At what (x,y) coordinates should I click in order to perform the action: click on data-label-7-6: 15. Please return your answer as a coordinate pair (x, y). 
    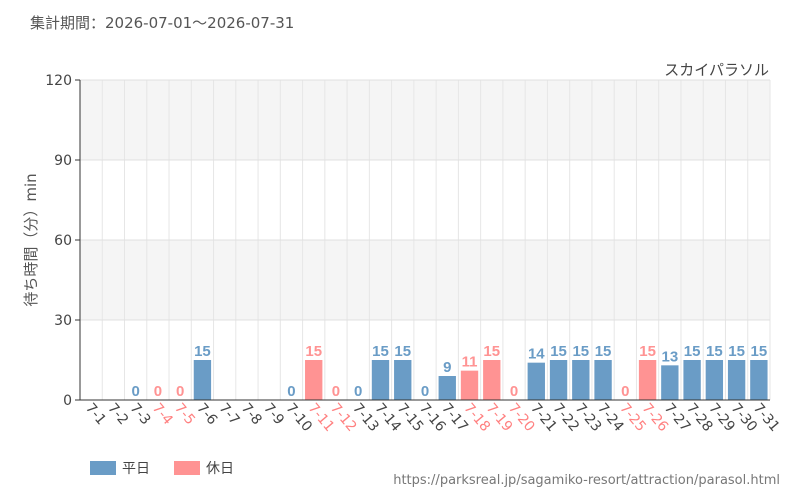
    Looking at the image, I should click on (202, 351).